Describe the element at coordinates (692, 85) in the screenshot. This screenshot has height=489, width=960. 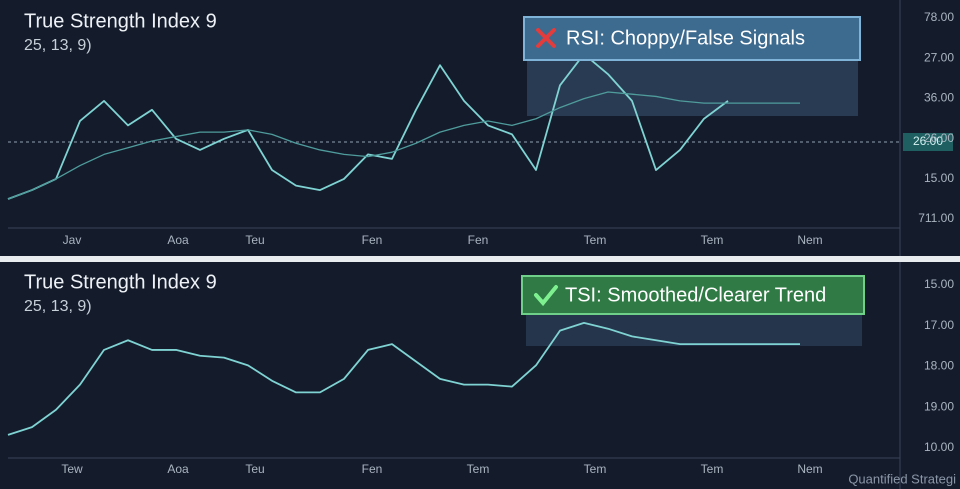
I see `highlight-zone` at that location.